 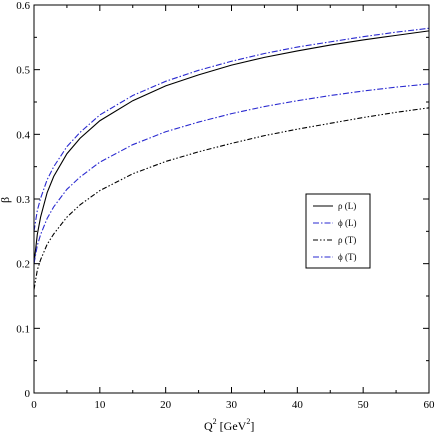 What do you see at coordinates (166, 405) in the screenshot?
I see `x-tick-label: 20` at bounding box center [166, 405].